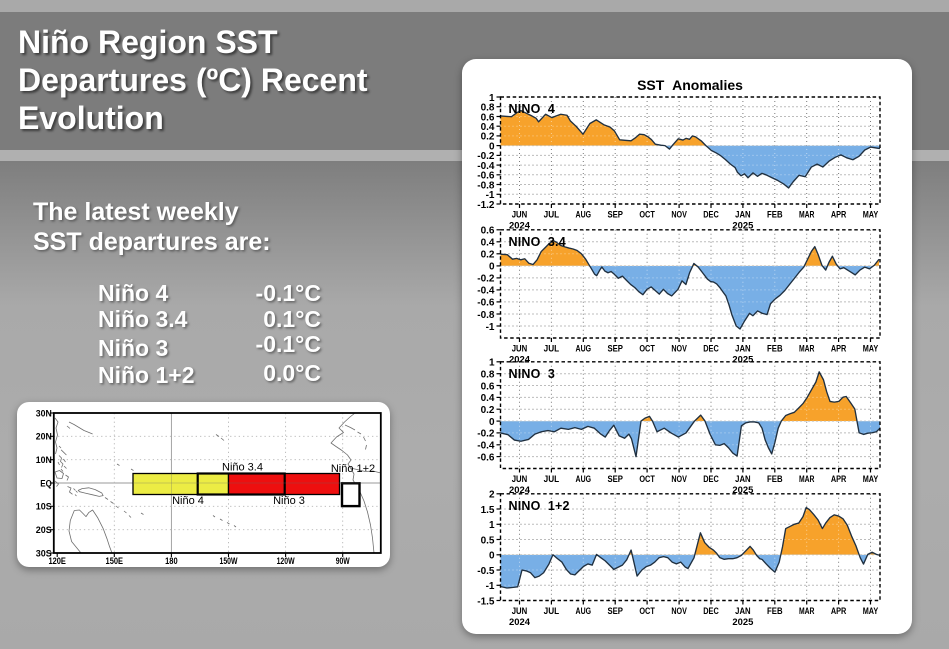 The width and height of the screenshot is (949, 649). What do you see at coordinates (488, 510) in the screenshot?
I see `svg-text: 1.5` at bounding box center [488, 510].